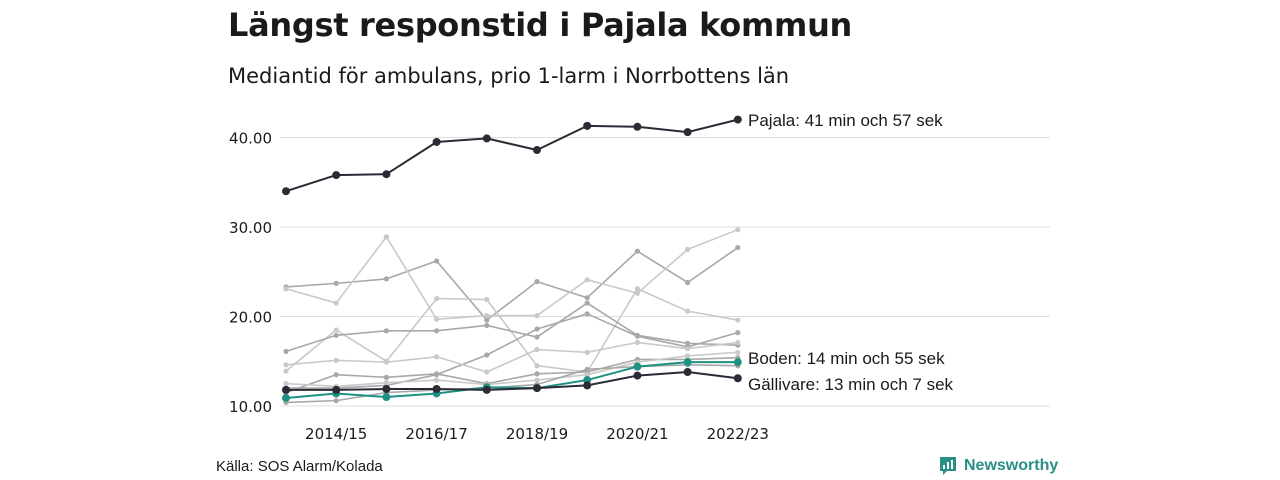 The height and width of the screenshot is (480, 1280). Describe the element at coordinates (846, 358) in the screenshot. I see `series-end-label: Boden: 14 min och 55 sek` at that location.